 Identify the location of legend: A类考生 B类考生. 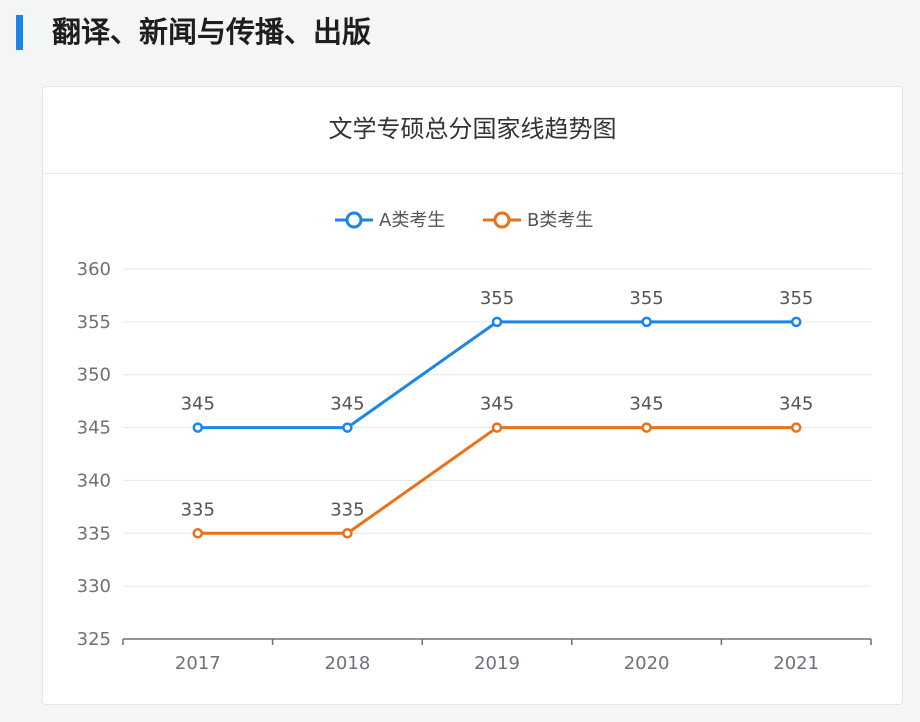
(464, 220).